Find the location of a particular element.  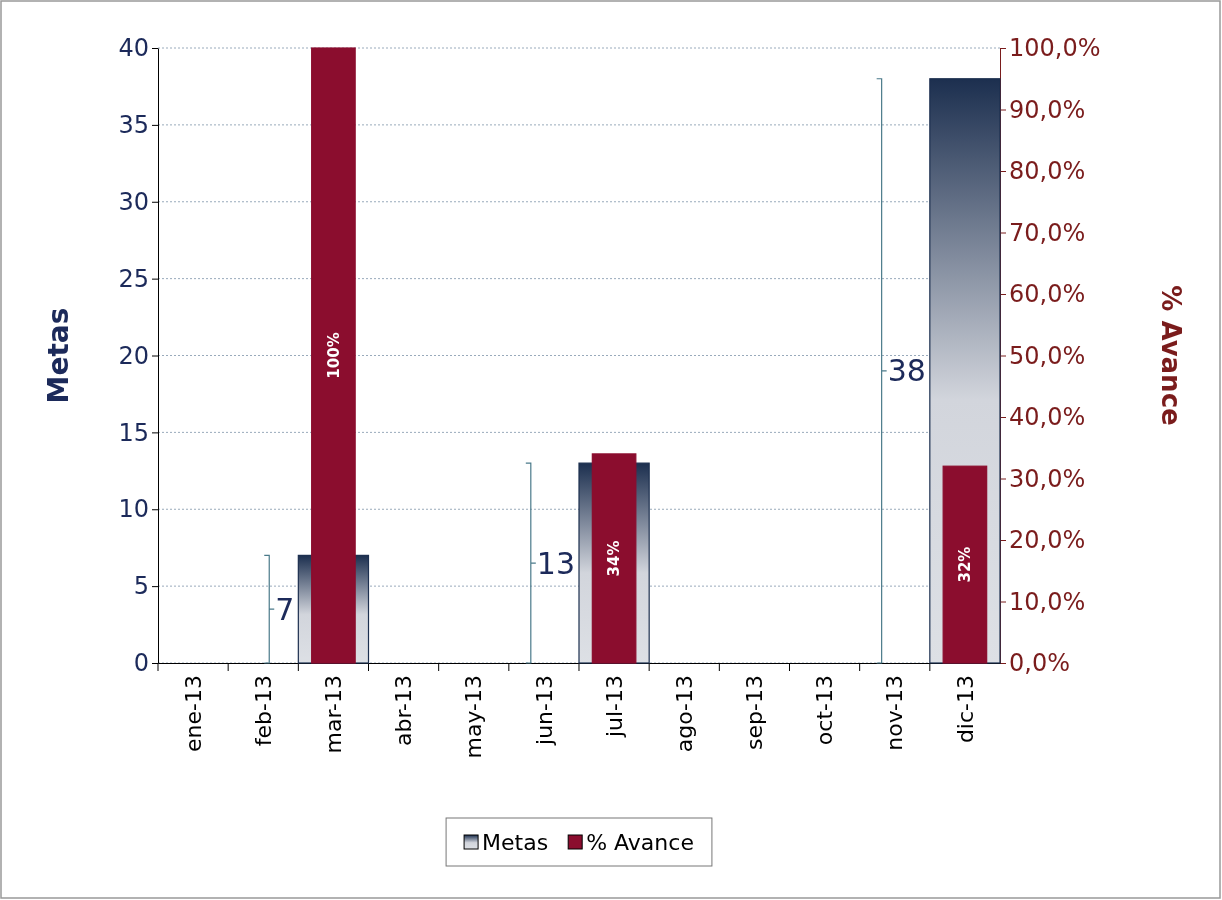

x-tick-label: jul-13 is located at coordinates (614, 707).